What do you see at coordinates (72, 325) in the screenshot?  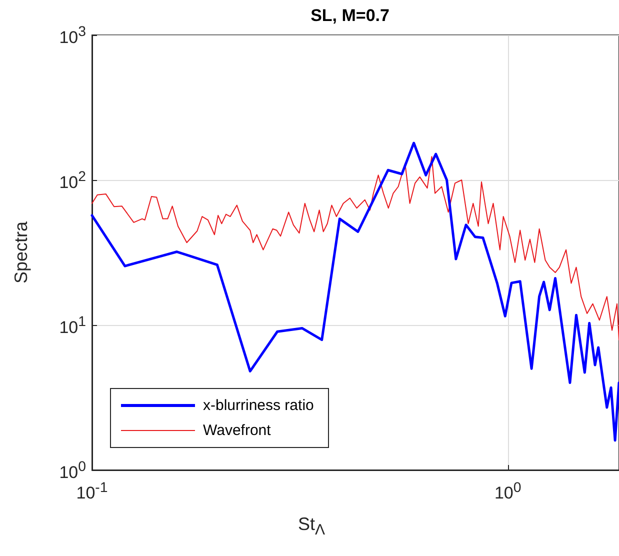 I see `y-tick-label: 10$^{1}$` at bounding box center [72, 325].